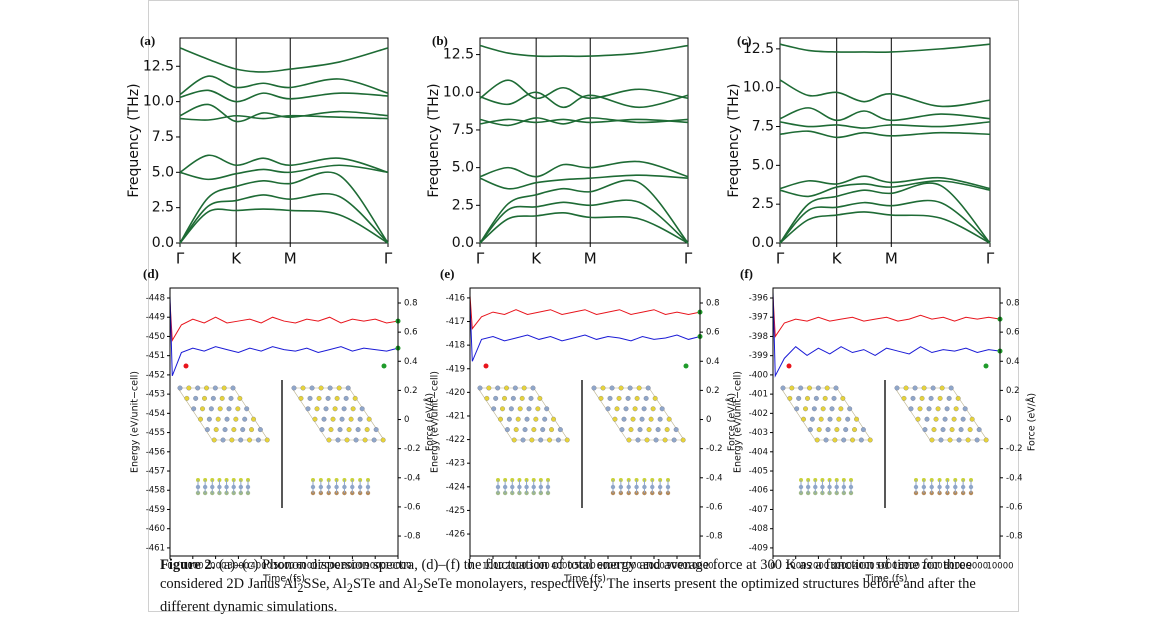 Image resolution: width=1167 pixels, height=617 pixels. I want to click on y-tick-label: 5.0, so click(463, 168).